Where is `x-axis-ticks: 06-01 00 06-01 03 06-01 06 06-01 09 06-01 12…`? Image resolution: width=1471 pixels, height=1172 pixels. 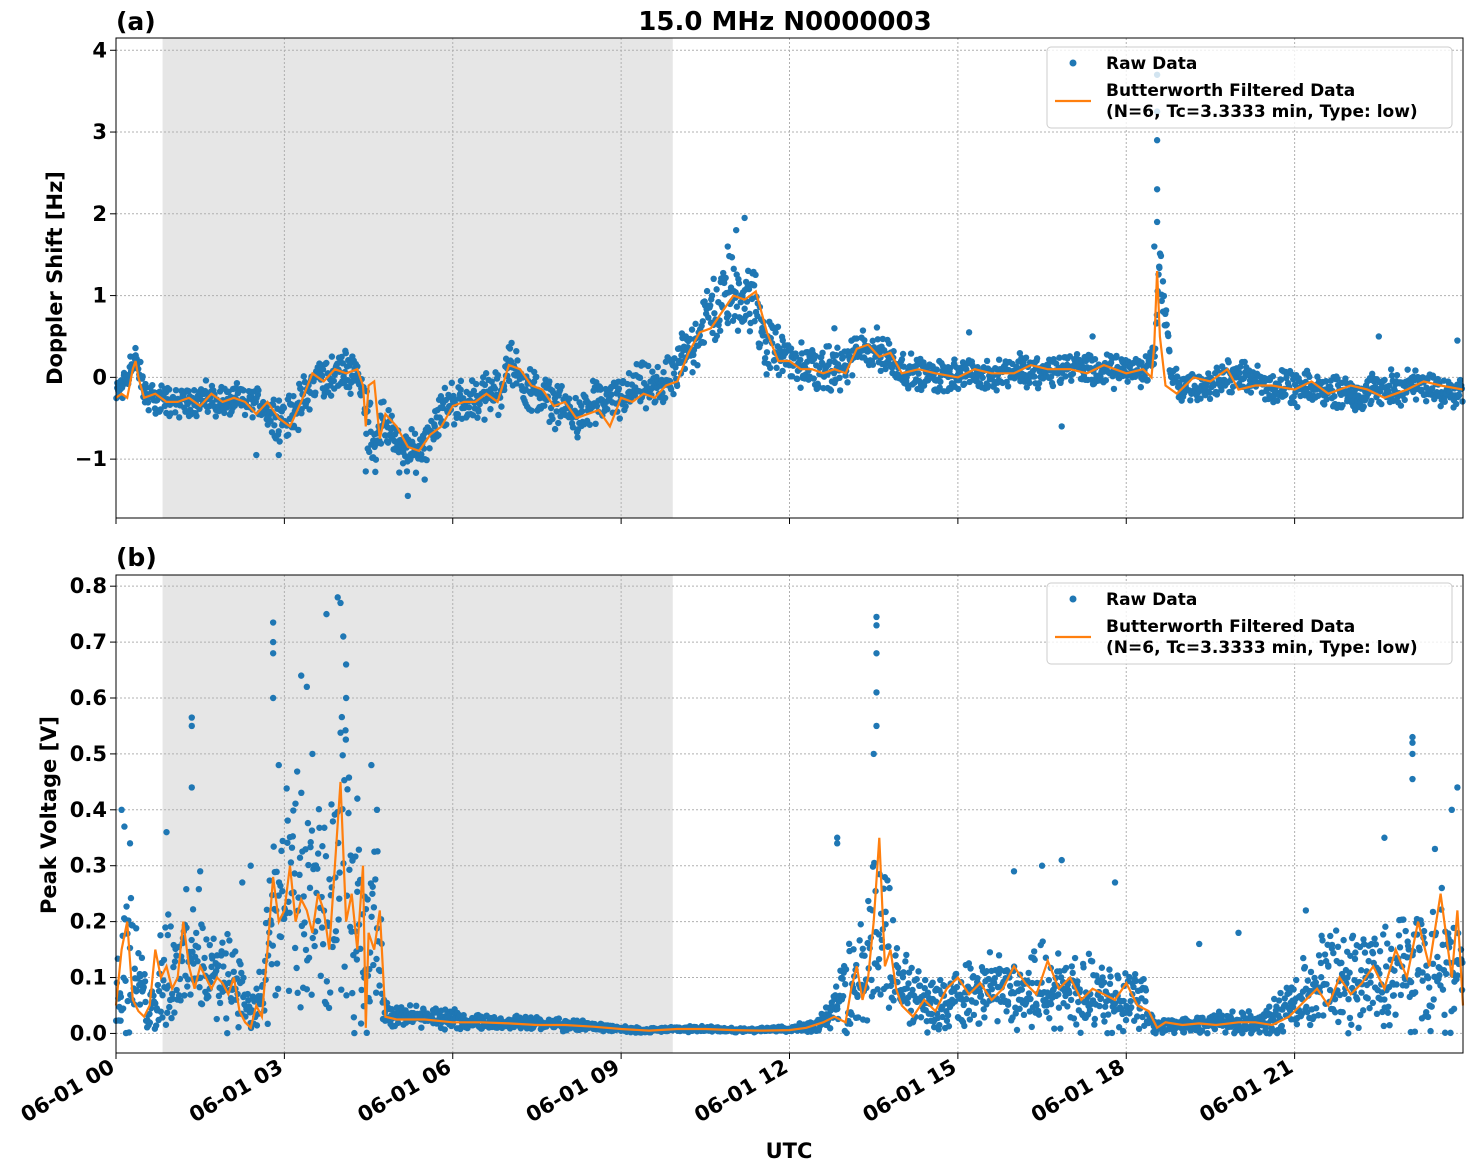
x-axis-ticks: 06-01 00 06-01 03 06-01 06 06-01 09 06-01 12… is located at coordinates (657, 1090).